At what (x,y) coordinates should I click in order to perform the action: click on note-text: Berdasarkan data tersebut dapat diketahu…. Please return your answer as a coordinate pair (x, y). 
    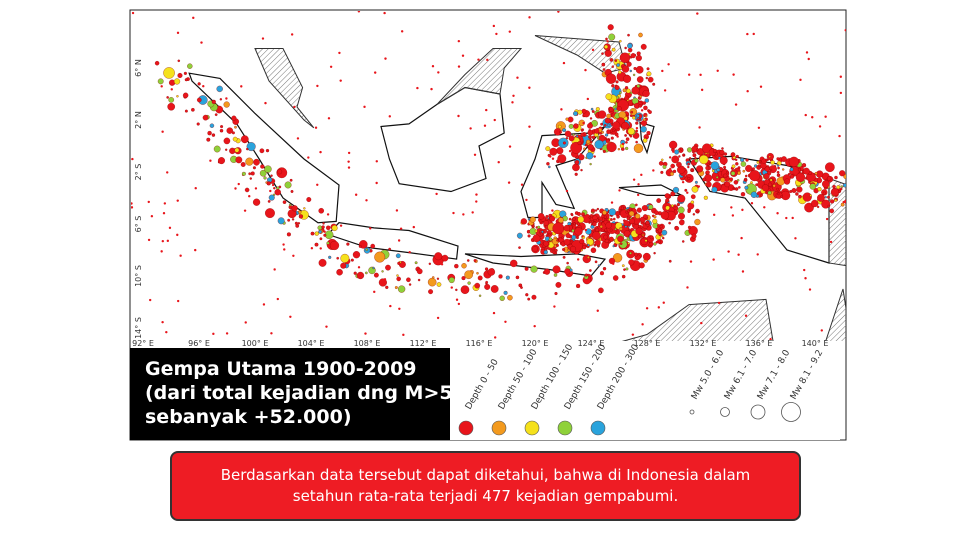
    Looking at the image, I should click on (485, 485).